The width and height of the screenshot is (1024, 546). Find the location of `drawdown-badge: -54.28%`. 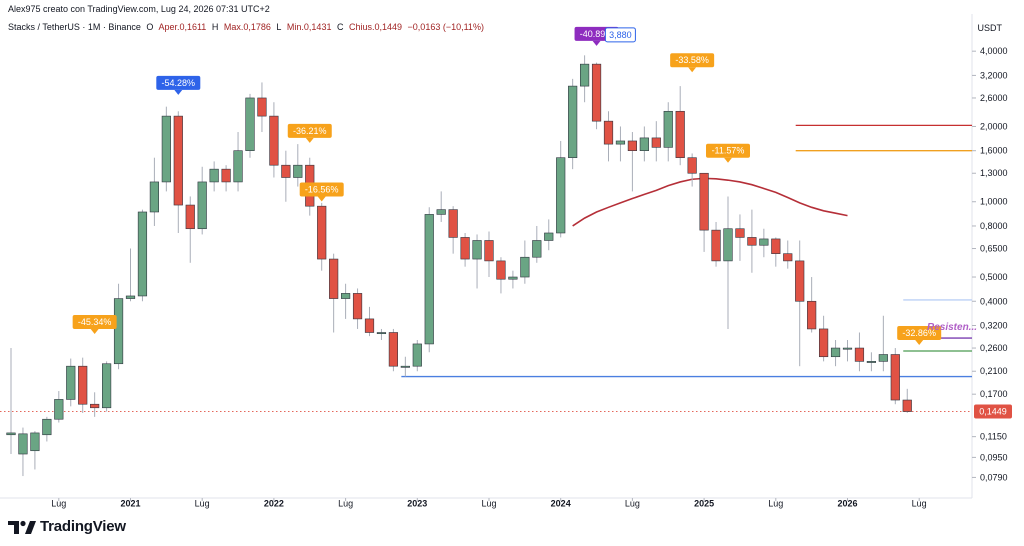

drawdown-badge: -54.28% is located at coordinates (178, 85).